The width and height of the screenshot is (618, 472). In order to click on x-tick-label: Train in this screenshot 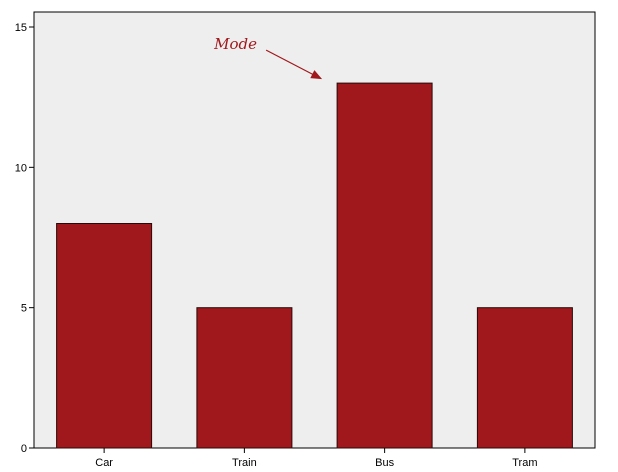, I will do `click(244, 463)`.